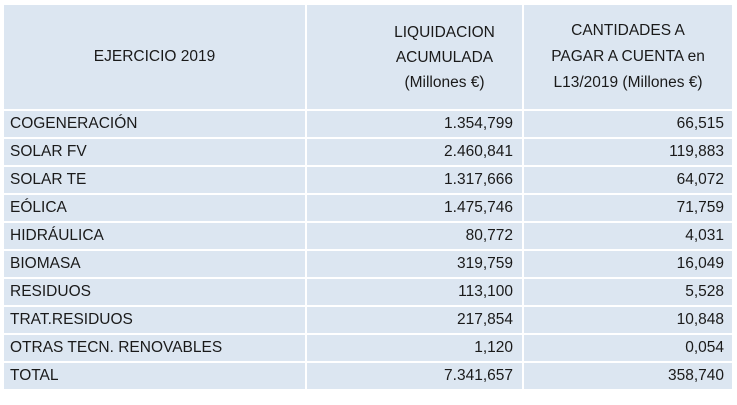  I want to click on header-liquidacion: LIQUIDACION ACUMULADA (Millones €), so click(415, 58).